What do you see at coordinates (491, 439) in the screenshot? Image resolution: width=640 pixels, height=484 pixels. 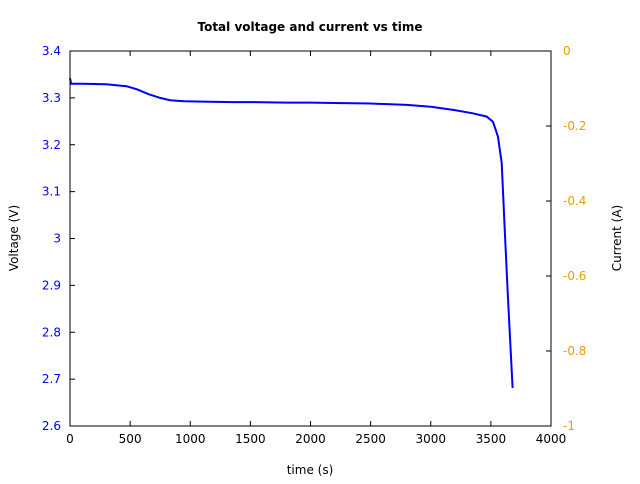 I see `x-tick-label: 3500` at bounding box center [491, 439].